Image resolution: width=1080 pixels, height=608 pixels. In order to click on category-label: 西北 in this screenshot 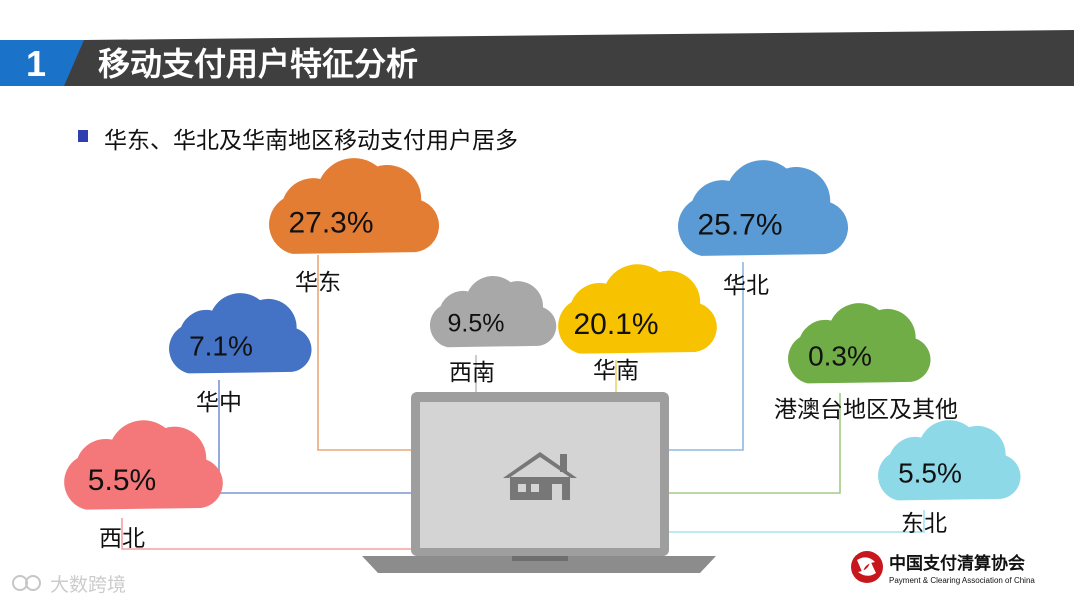, I will do `click(122, 539)`.